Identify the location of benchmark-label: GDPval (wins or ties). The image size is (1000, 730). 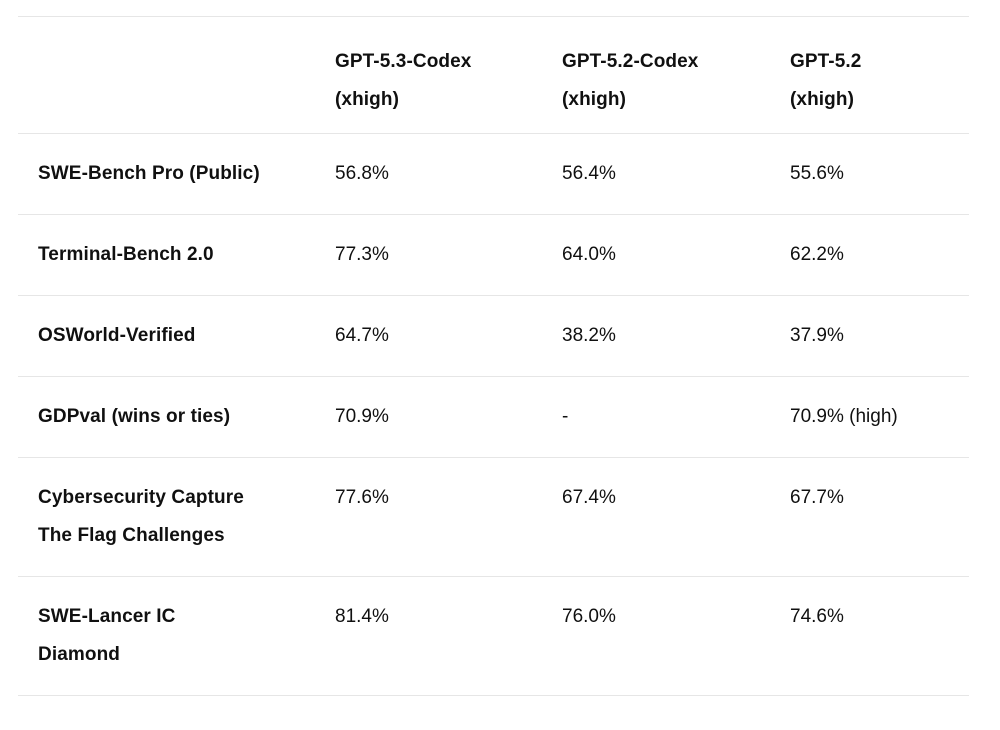
(176, 417).